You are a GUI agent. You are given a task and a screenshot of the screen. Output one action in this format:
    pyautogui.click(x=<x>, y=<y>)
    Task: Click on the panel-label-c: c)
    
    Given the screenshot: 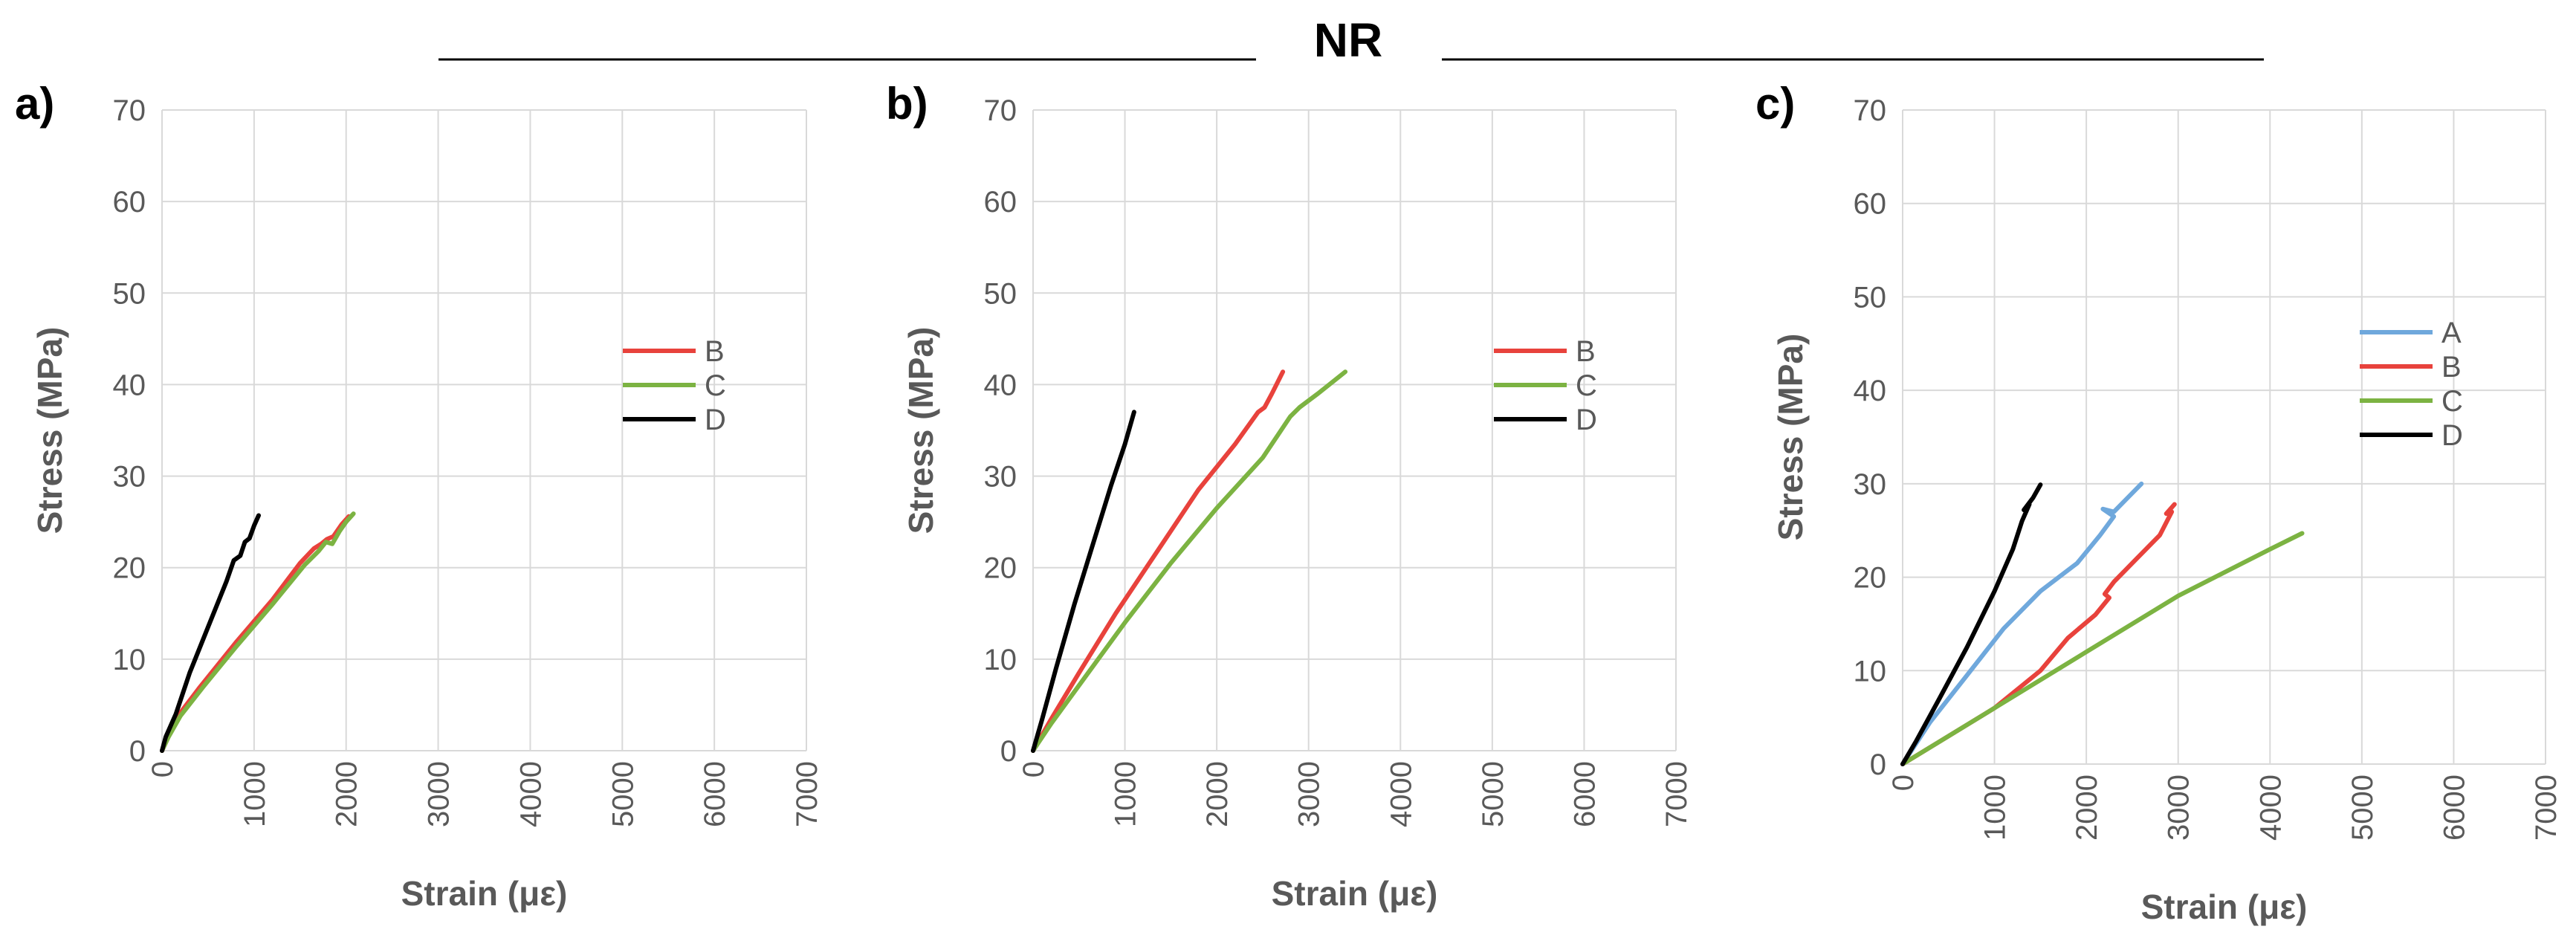 What is the action you would take?
    pyautogui.click(x=1775, y=104)
    